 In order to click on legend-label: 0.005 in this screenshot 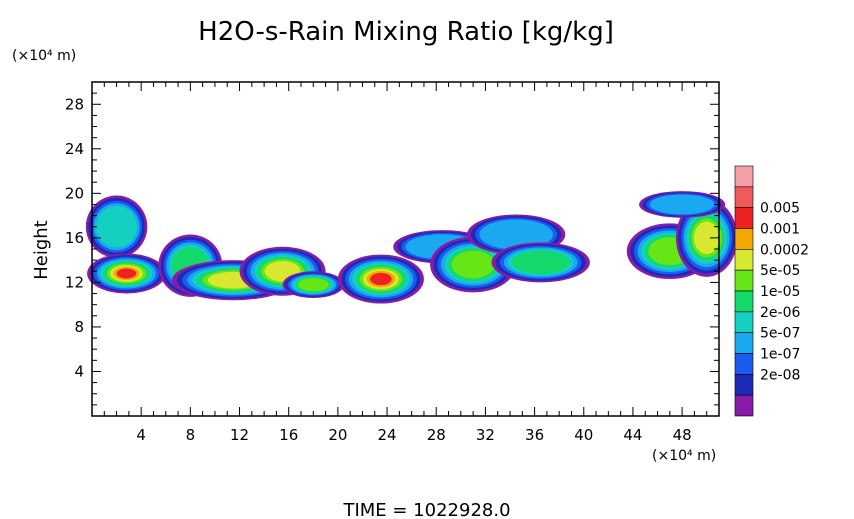, I will do `click(780, 209)`.